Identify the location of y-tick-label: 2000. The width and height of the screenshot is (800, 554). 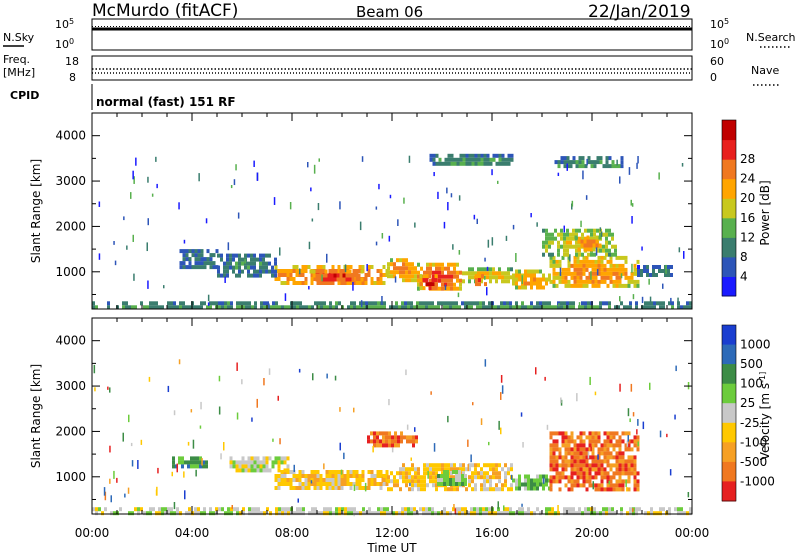
(70, 226).